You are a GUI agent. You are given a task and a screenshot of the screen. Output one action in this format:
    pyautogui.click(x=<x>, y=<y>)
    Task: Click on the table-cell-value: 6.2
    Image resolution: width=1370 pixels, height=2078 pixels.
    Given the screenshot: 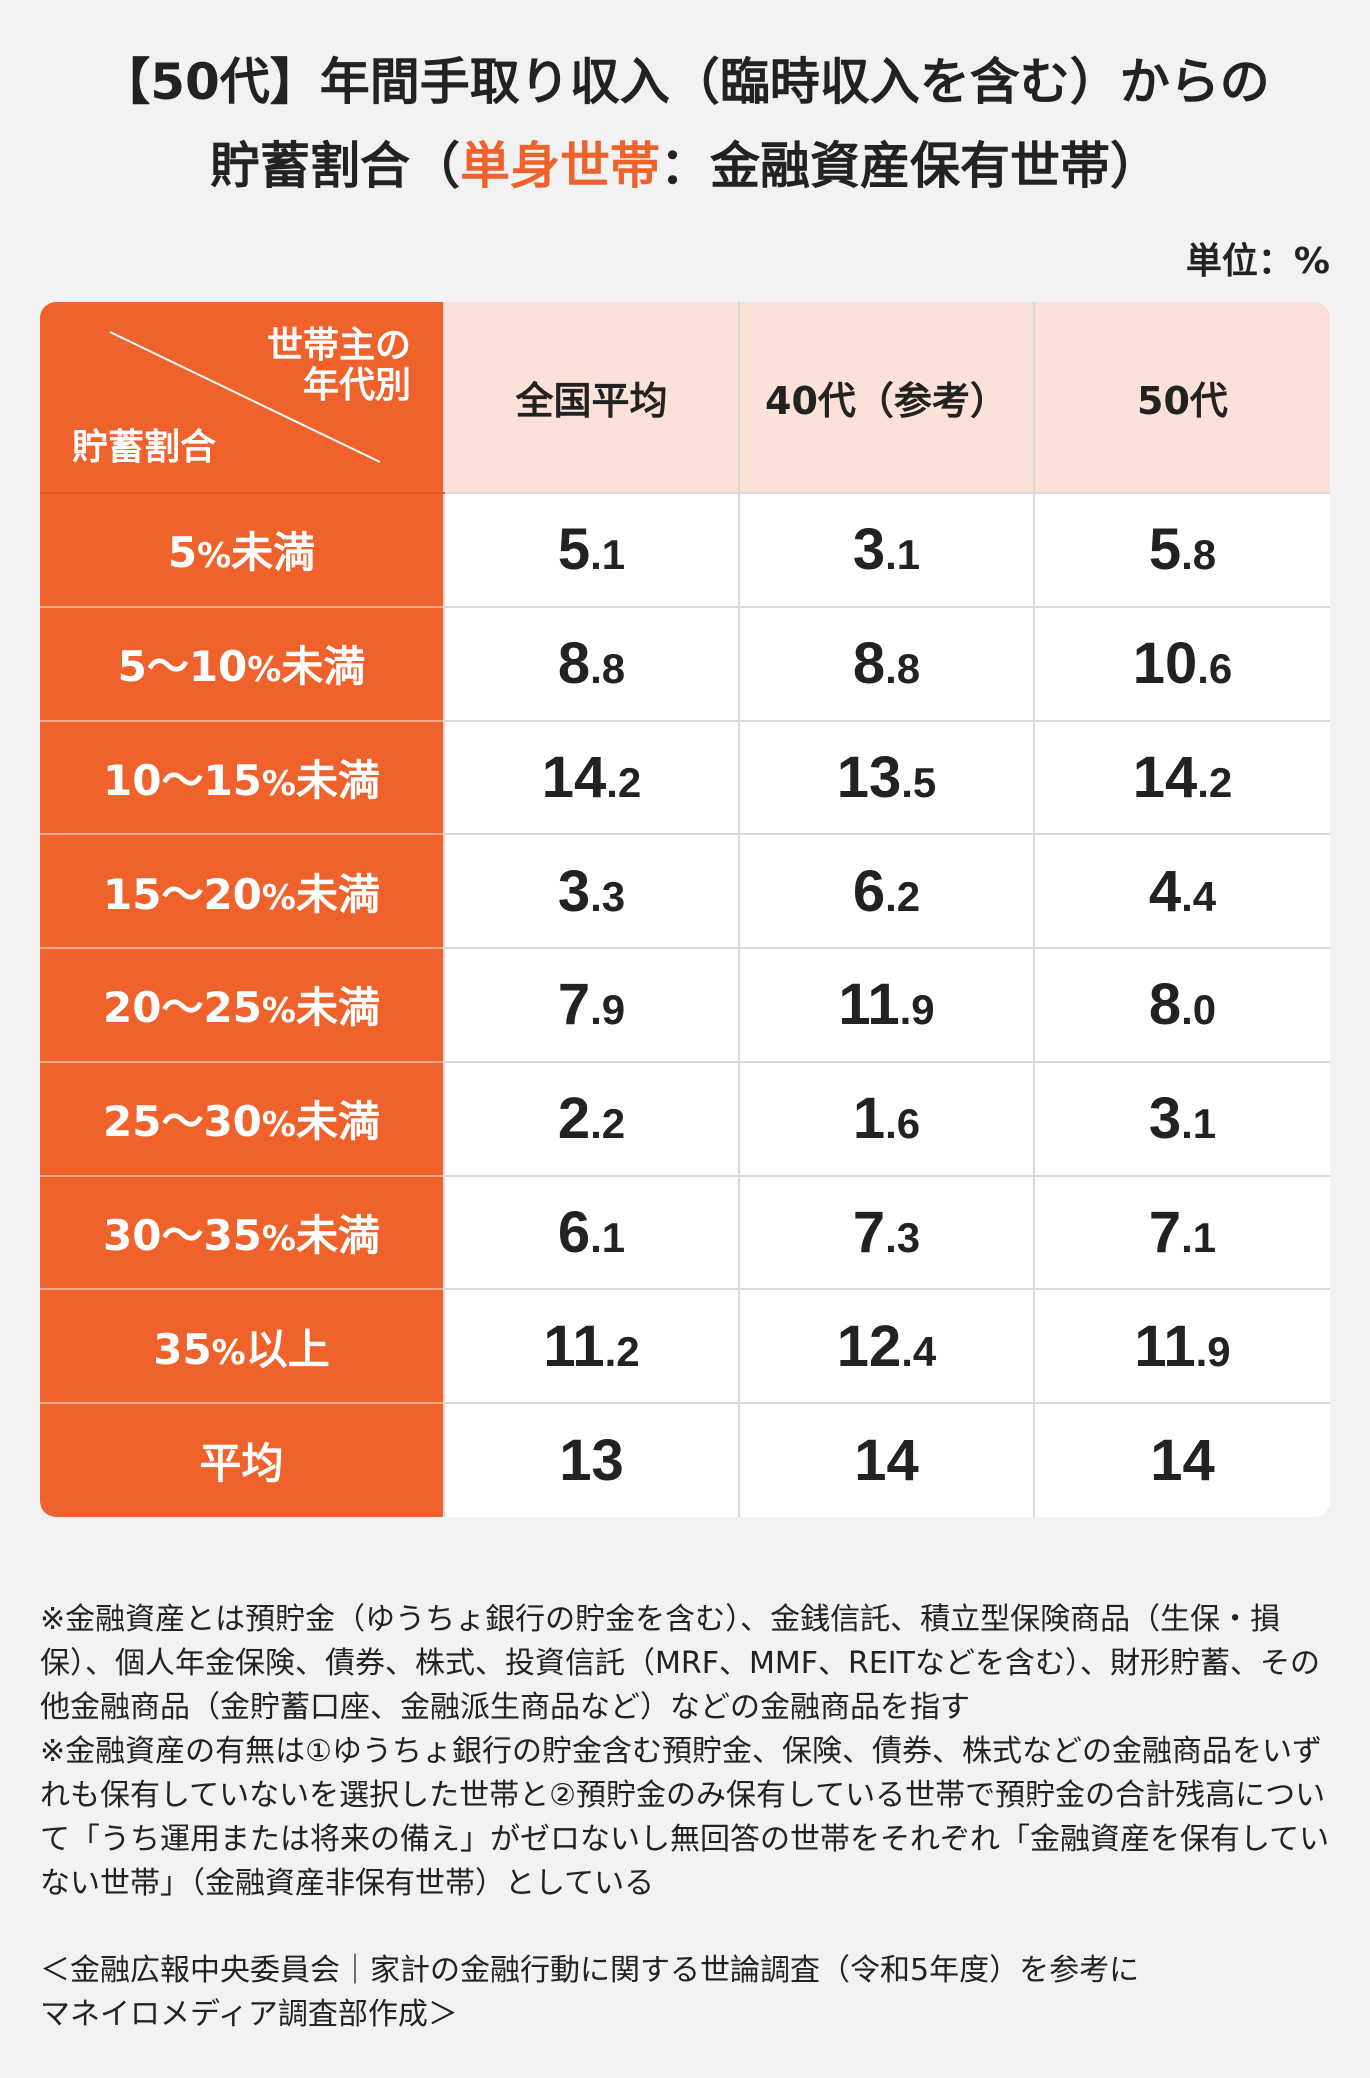 What is the action you would take?
    pyautogui.click(x=886, y=891)
    